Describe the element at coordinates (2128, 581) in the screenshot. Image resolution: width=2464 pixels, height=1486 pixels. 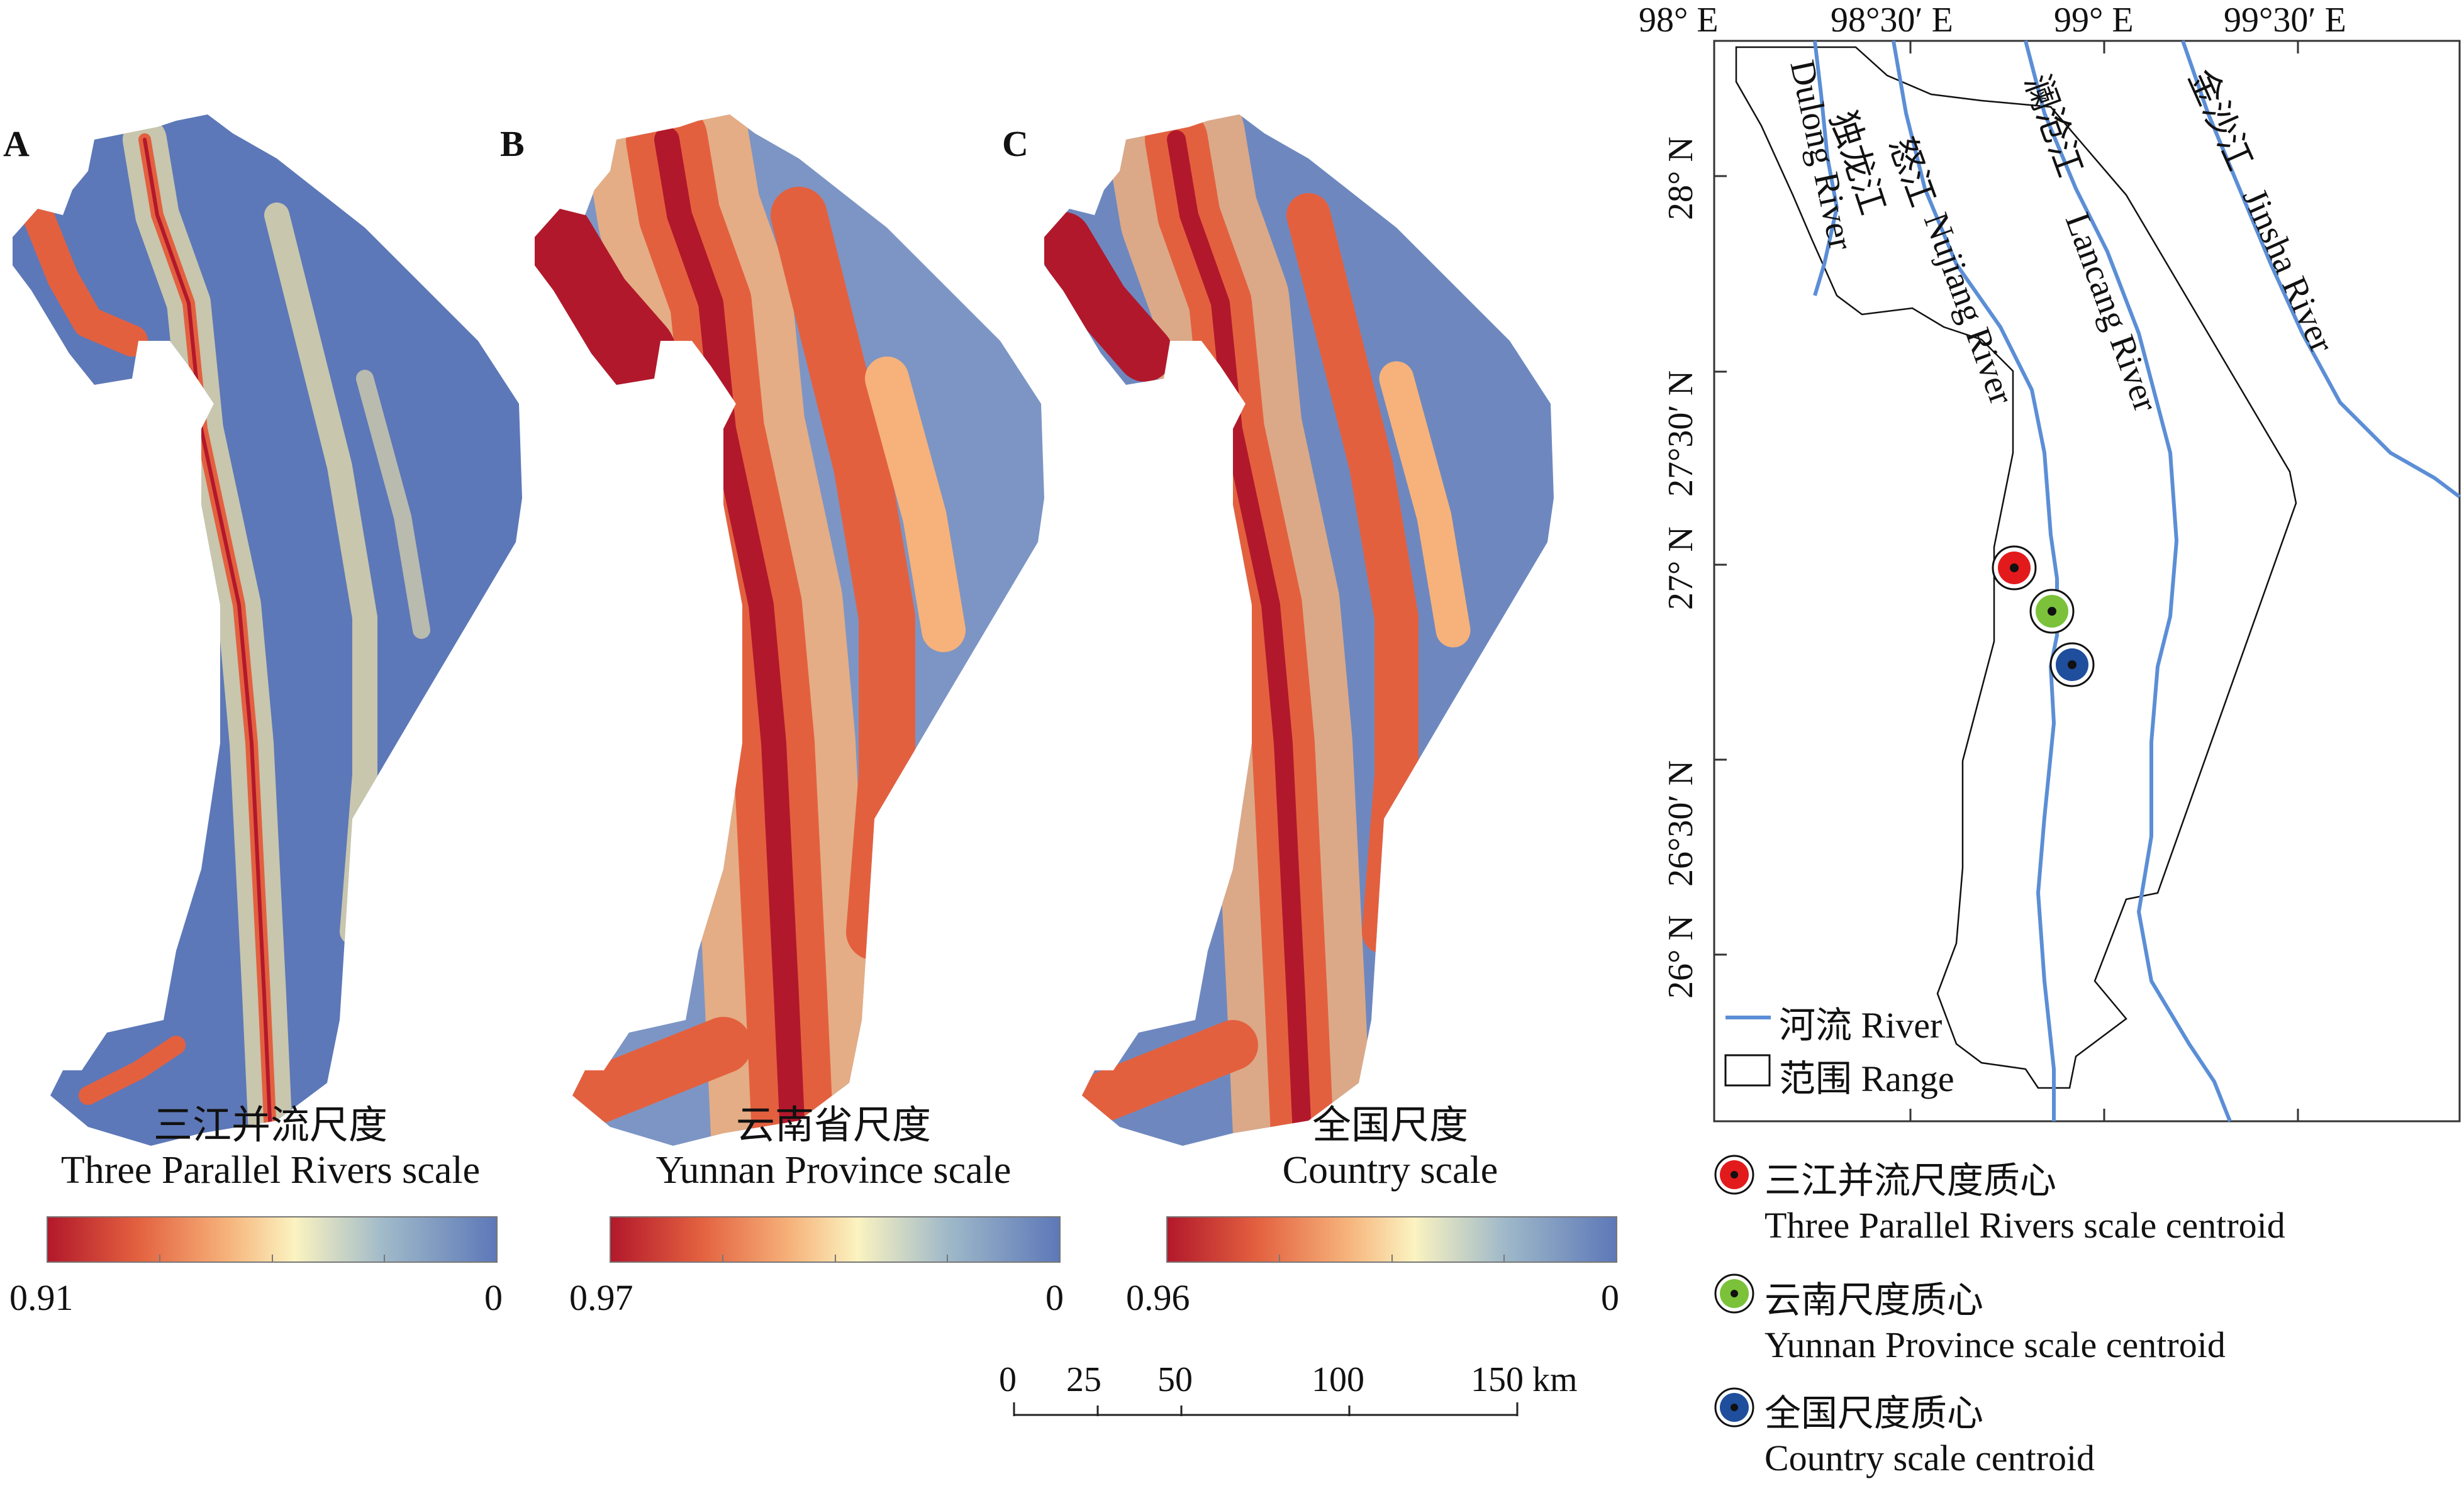
I see `river-lancang` at that location.